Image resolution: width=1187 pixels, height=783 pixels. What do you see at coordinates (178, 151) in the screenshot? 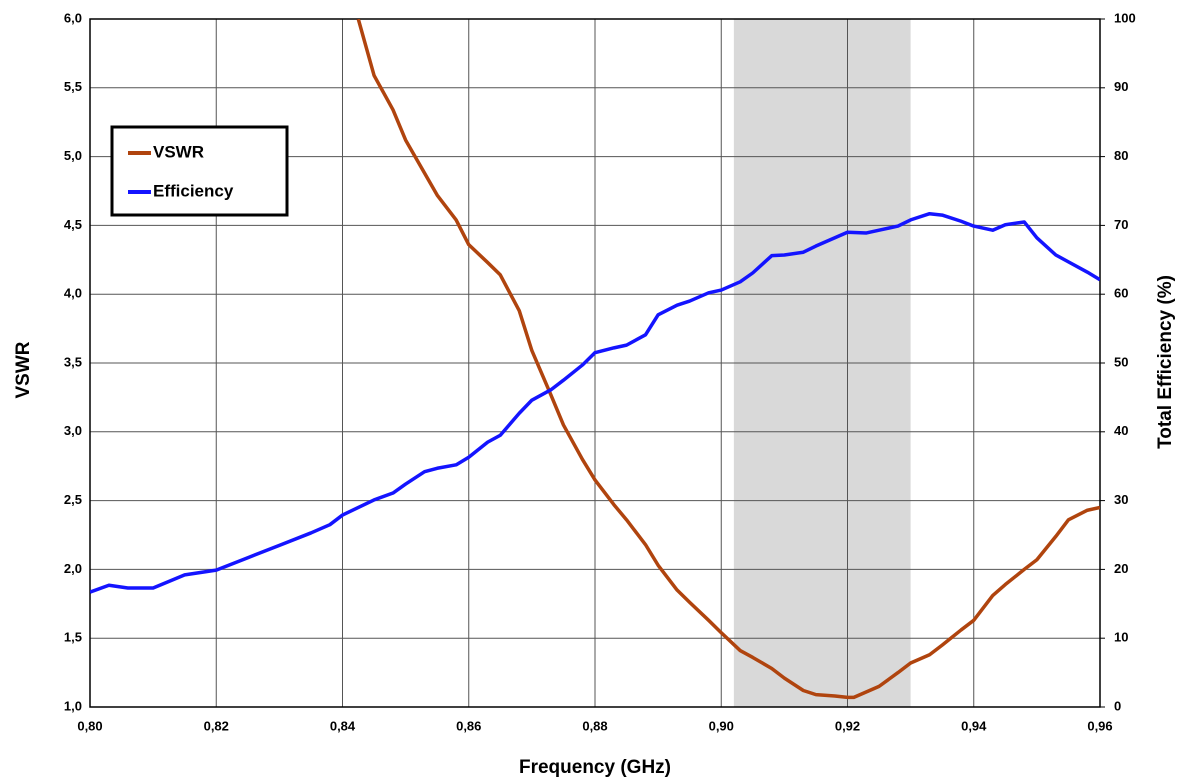
I see `legend-label: VSWR` at bounding box center [178, 151].